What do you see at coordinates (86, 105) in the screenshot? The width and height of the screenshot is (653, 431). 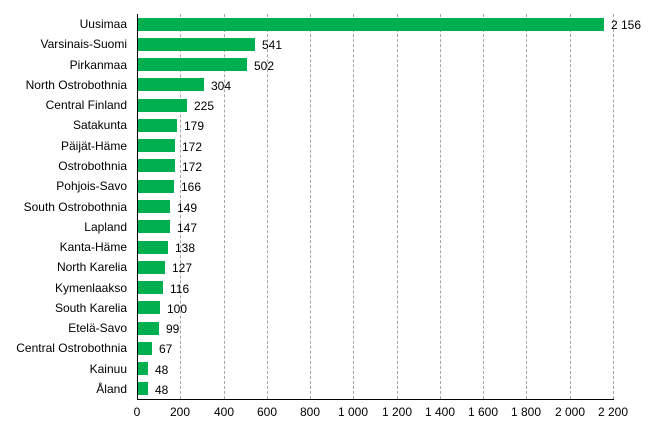 I see `category-label: Central Finland` at bounding box center [86, 105].